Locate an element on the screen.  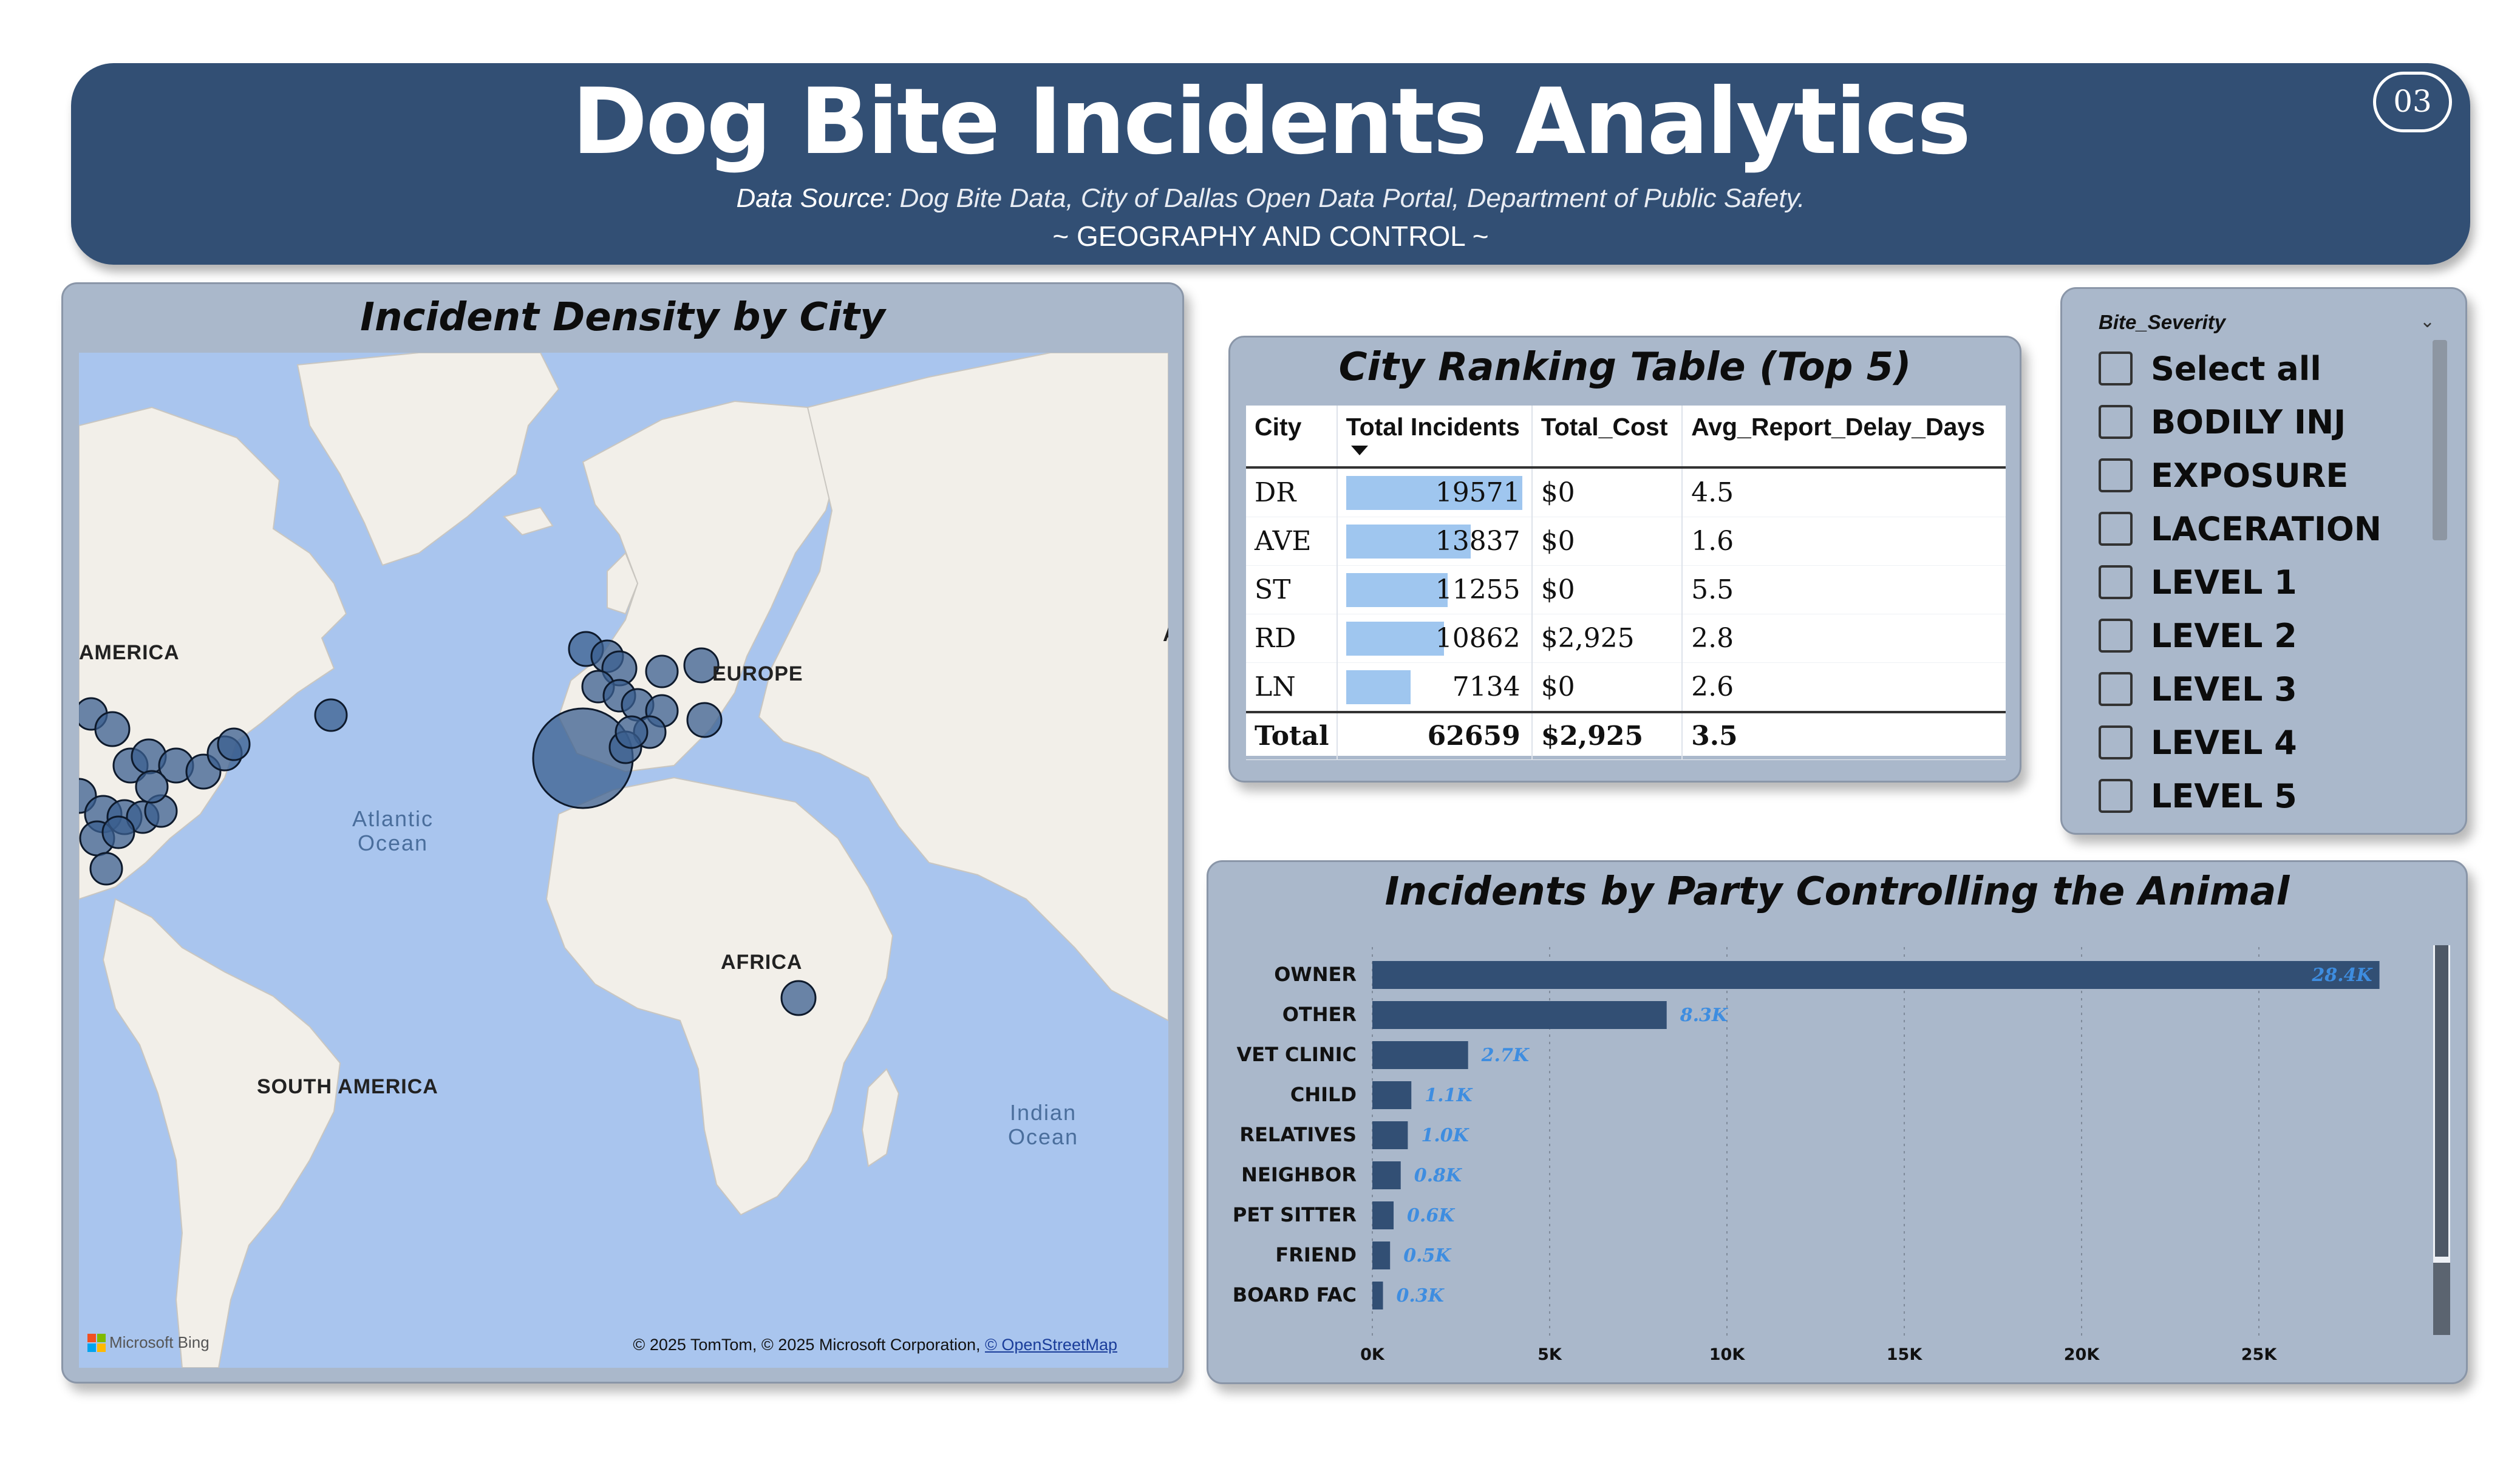
incidents-cell: 19571 is located at coordinates (1435, 492).